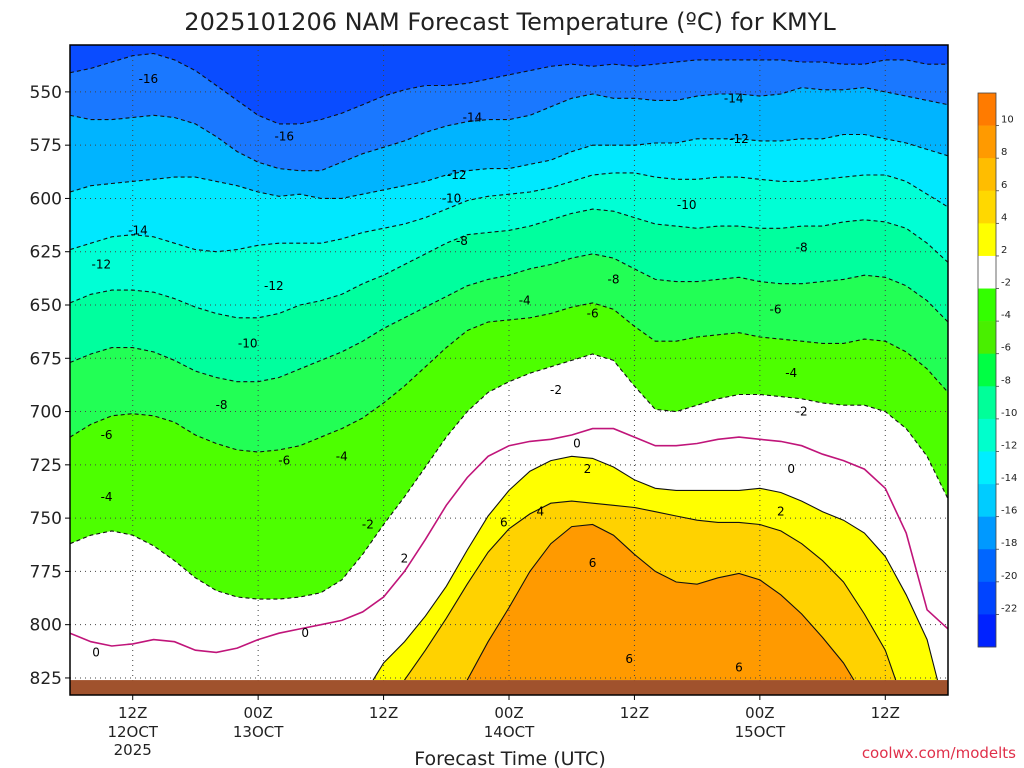 This screenshot has height=768, width=1024. Describe the element at coordinates (46, 572) in the screenshot. I see `y-tick-label: 775` at that location.